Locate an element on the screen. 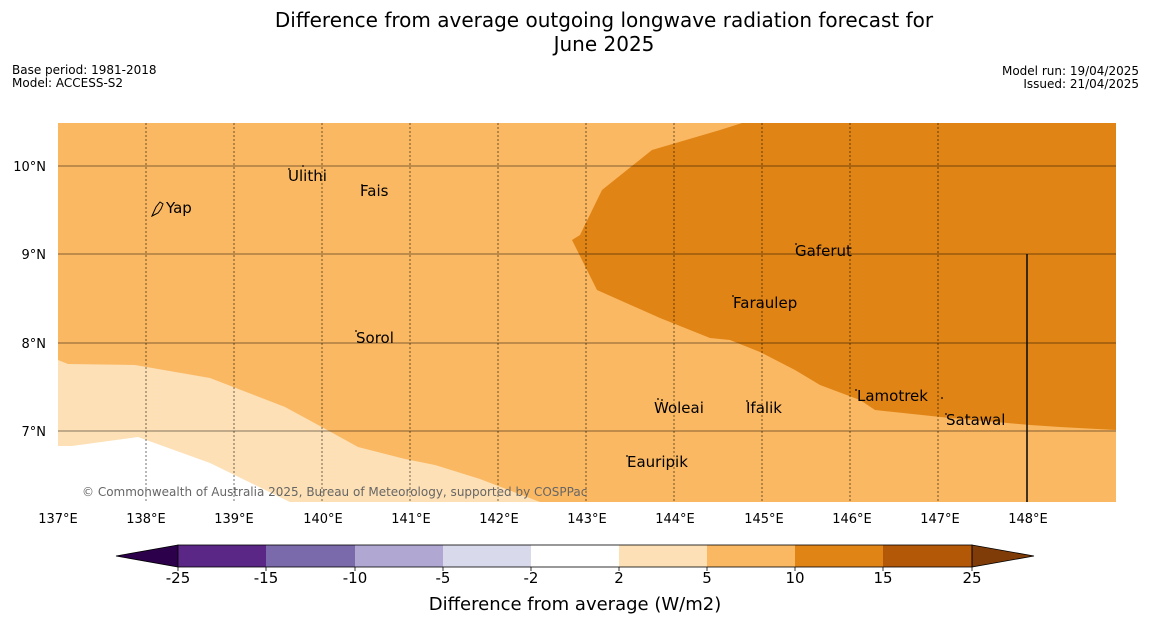 This screenshot has width=1150, height=644. lon-label-141e: 141°E is located at coordinates (411, 519).